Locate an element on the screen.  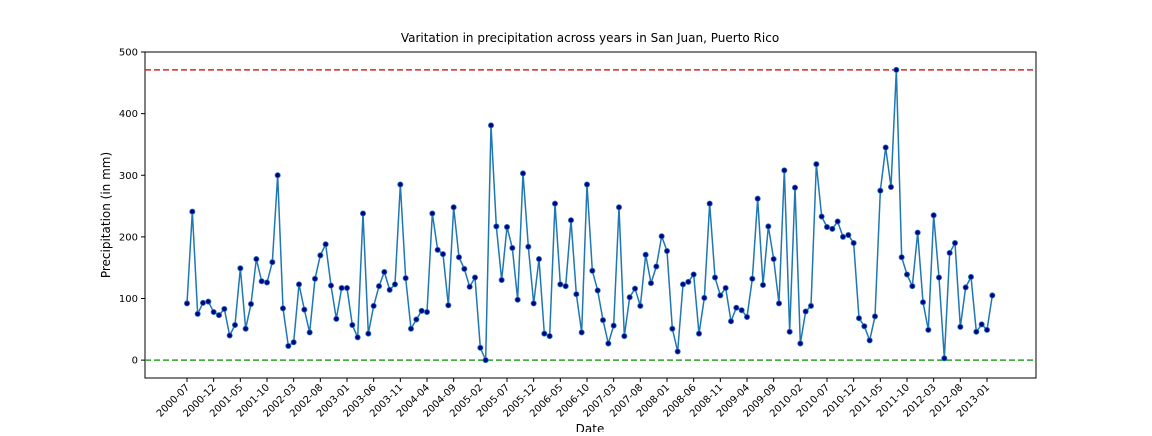
y-tick-label: 200 is located at coordinates (128, 237).